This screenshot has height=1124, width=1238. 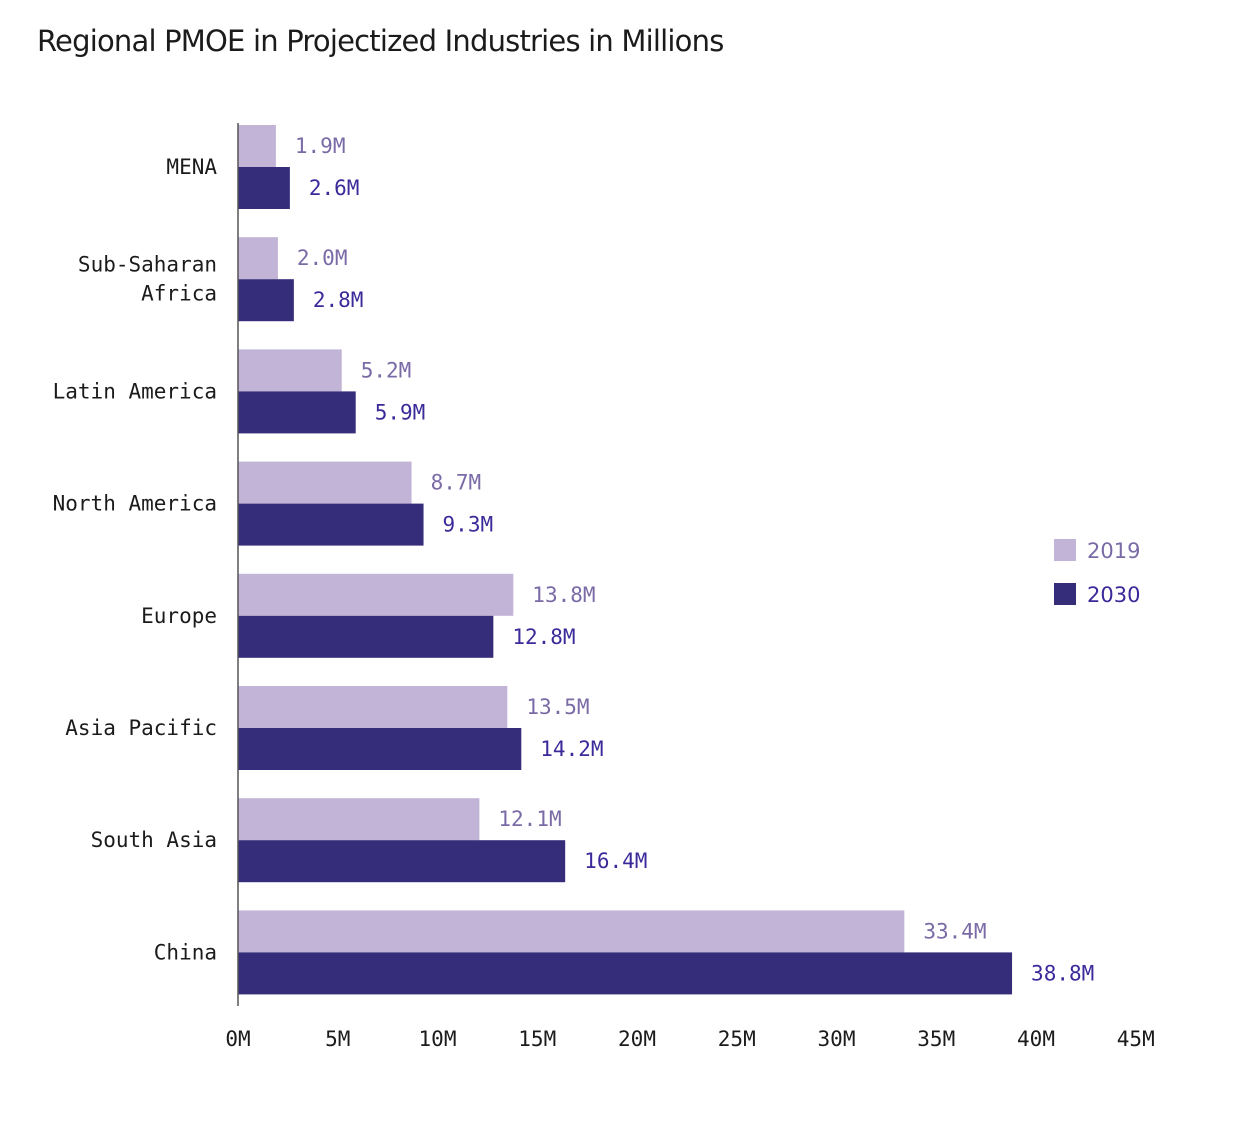 What do you see at coordinates (837, 1039) in the screenshot?
I see `x-tick-label: 30M` at bounding box center [837, 1039].